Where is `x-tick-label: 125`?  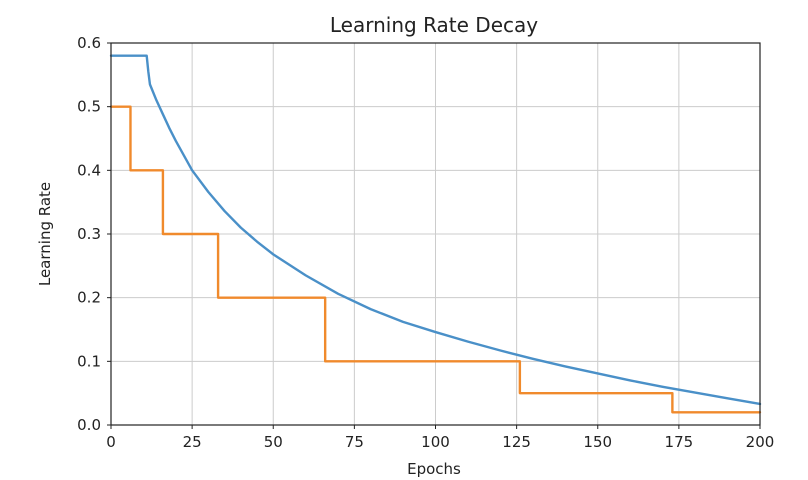 x-tick-label: 125 is located at coordinates (516, 442).